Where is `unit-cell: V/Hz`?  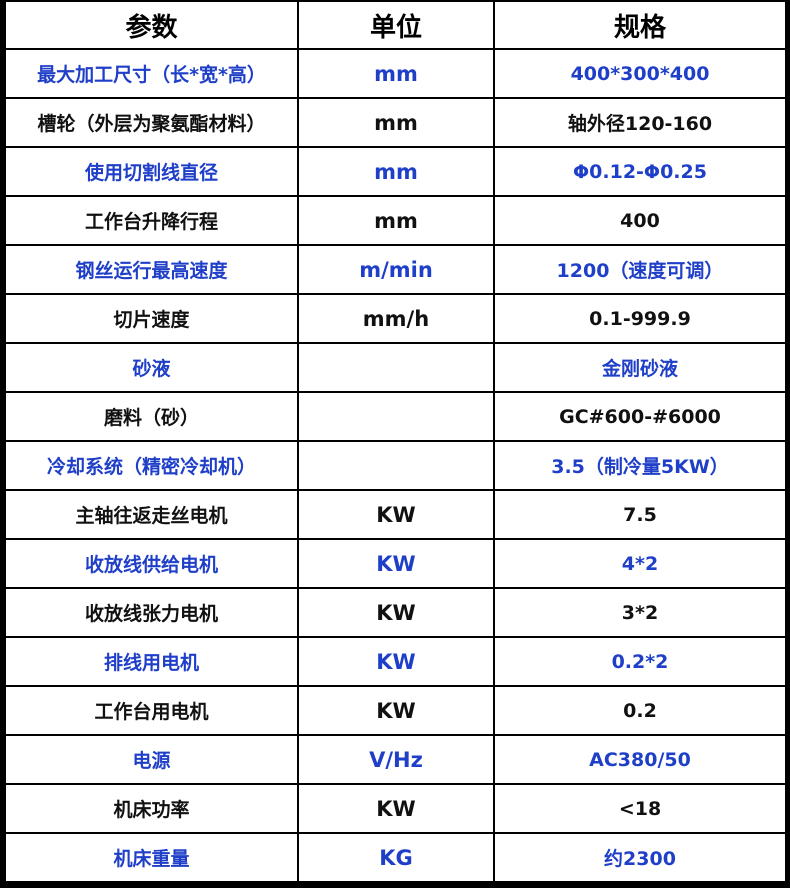 unit-cell: V/Hz is located at coordinates (396, 759).